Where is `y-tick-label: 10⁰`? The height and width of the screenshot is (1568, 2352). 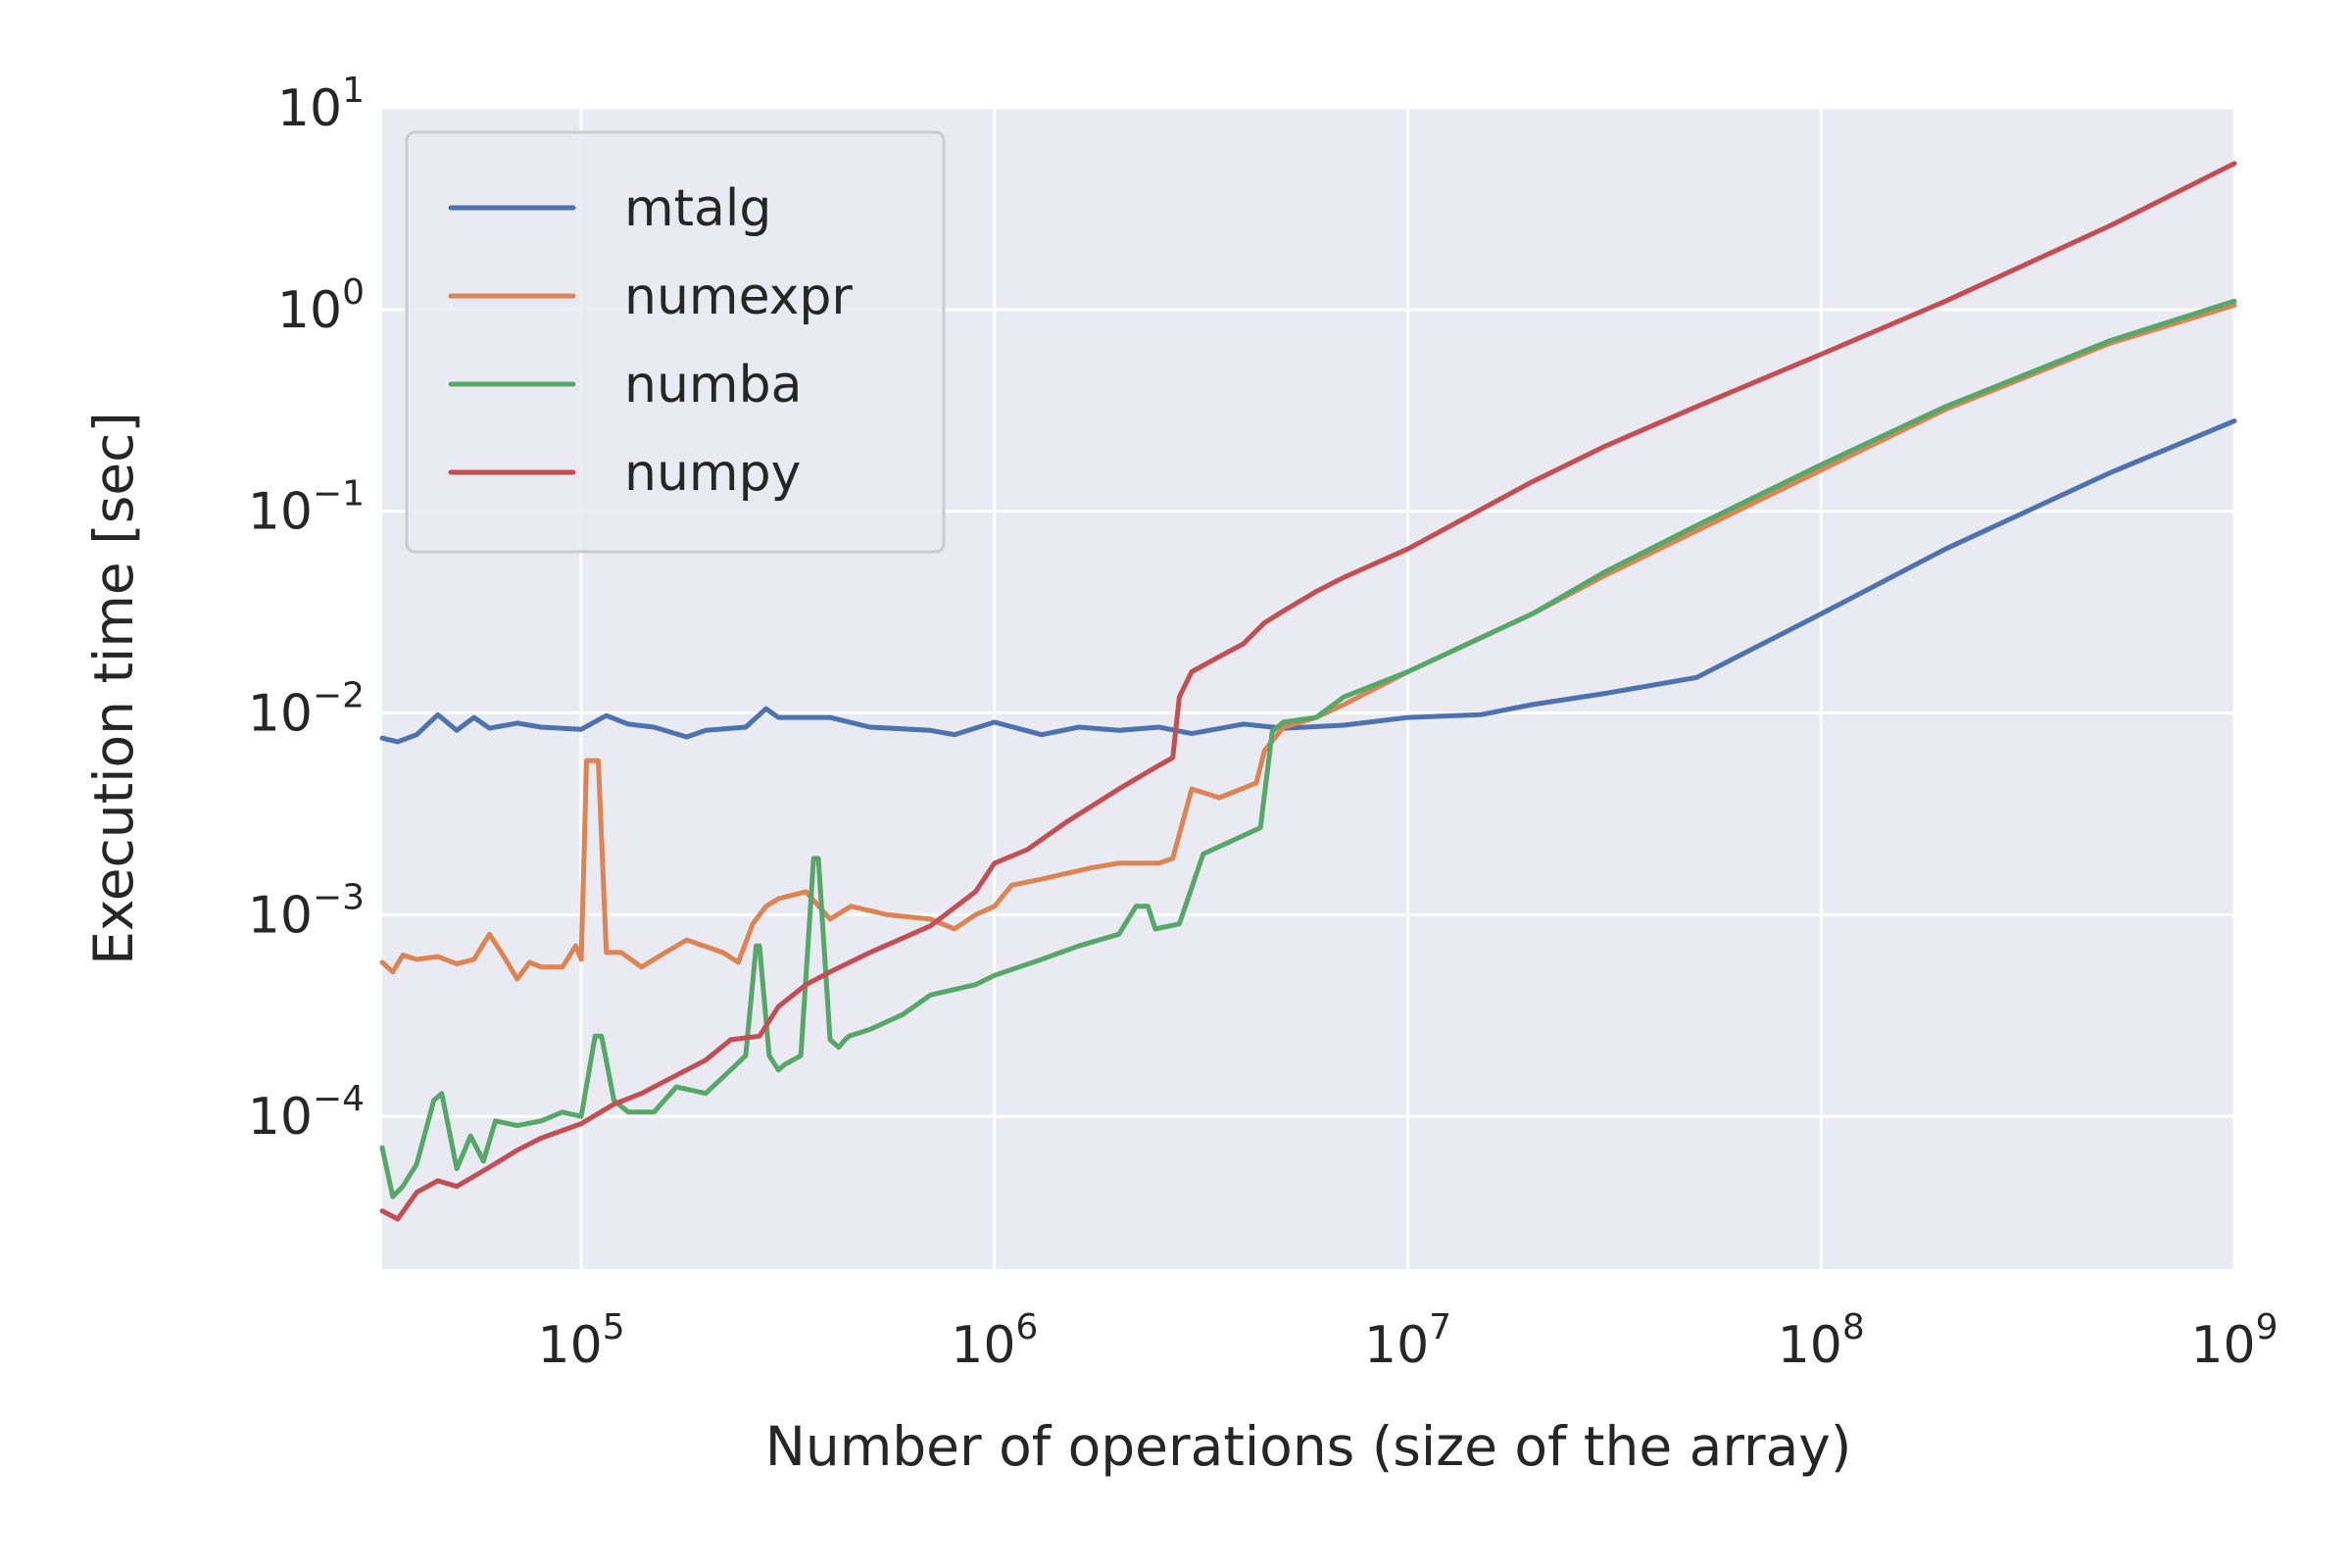 y-tick-label: 10⁰ is located at coordinates (321, 306).